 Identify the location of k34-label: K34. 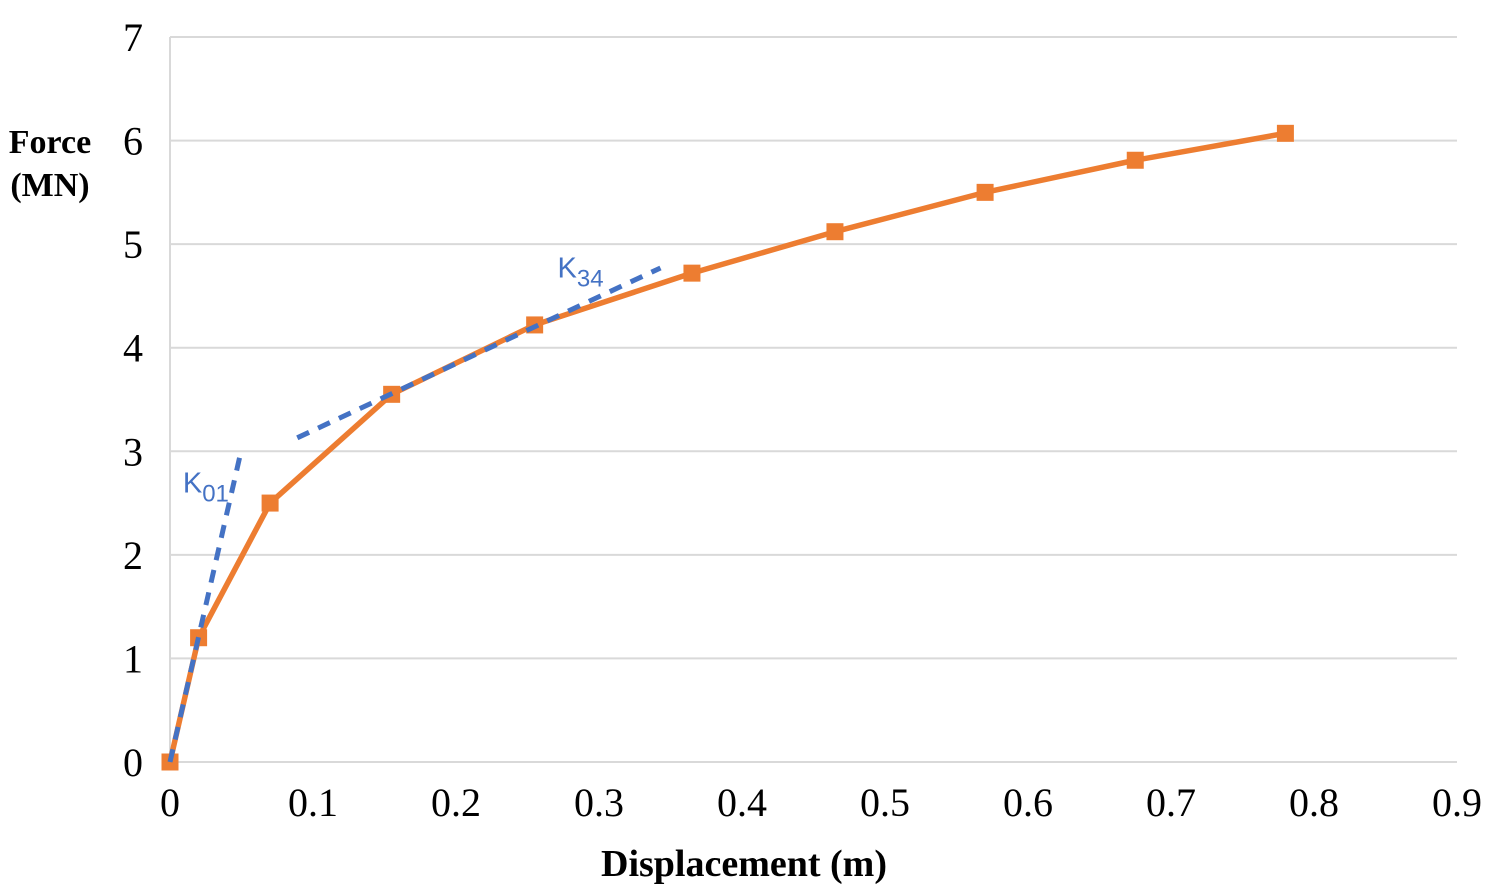
(581, 272).